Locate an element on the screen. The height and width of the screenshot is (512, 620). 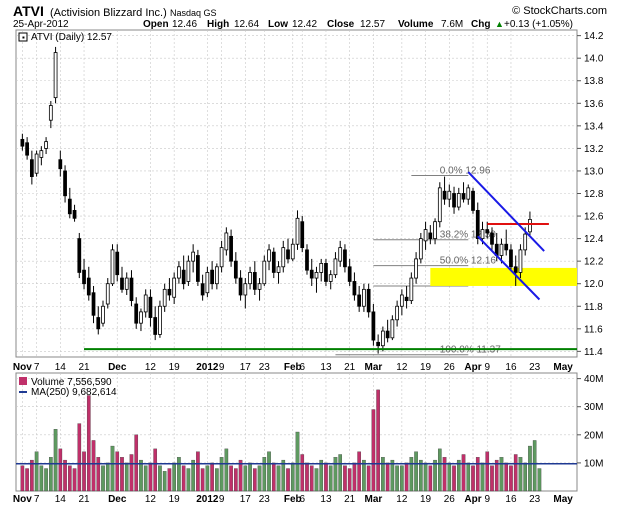
x-tick-label: 13 is located at coordinates (326, 499).